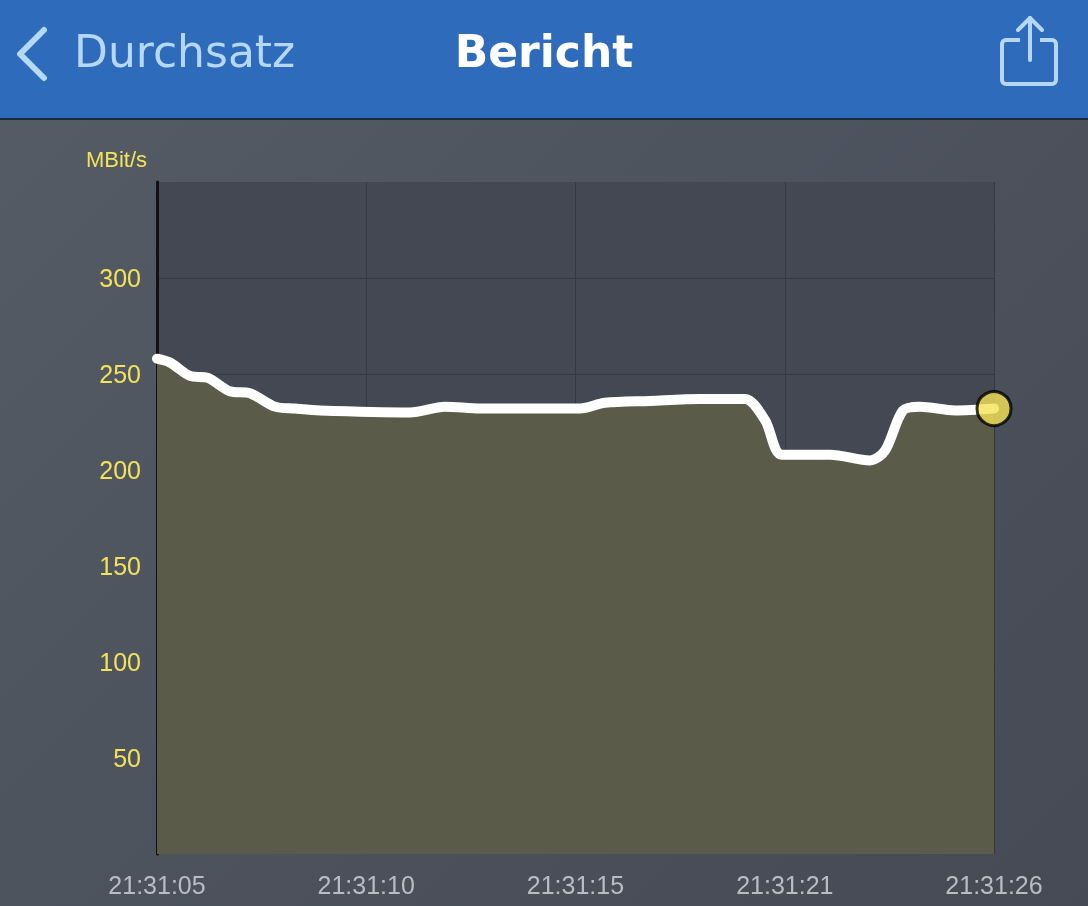 This screenshot has width=1088, height=906. I want to click on y-tick-label: 200, so click(120, 470).